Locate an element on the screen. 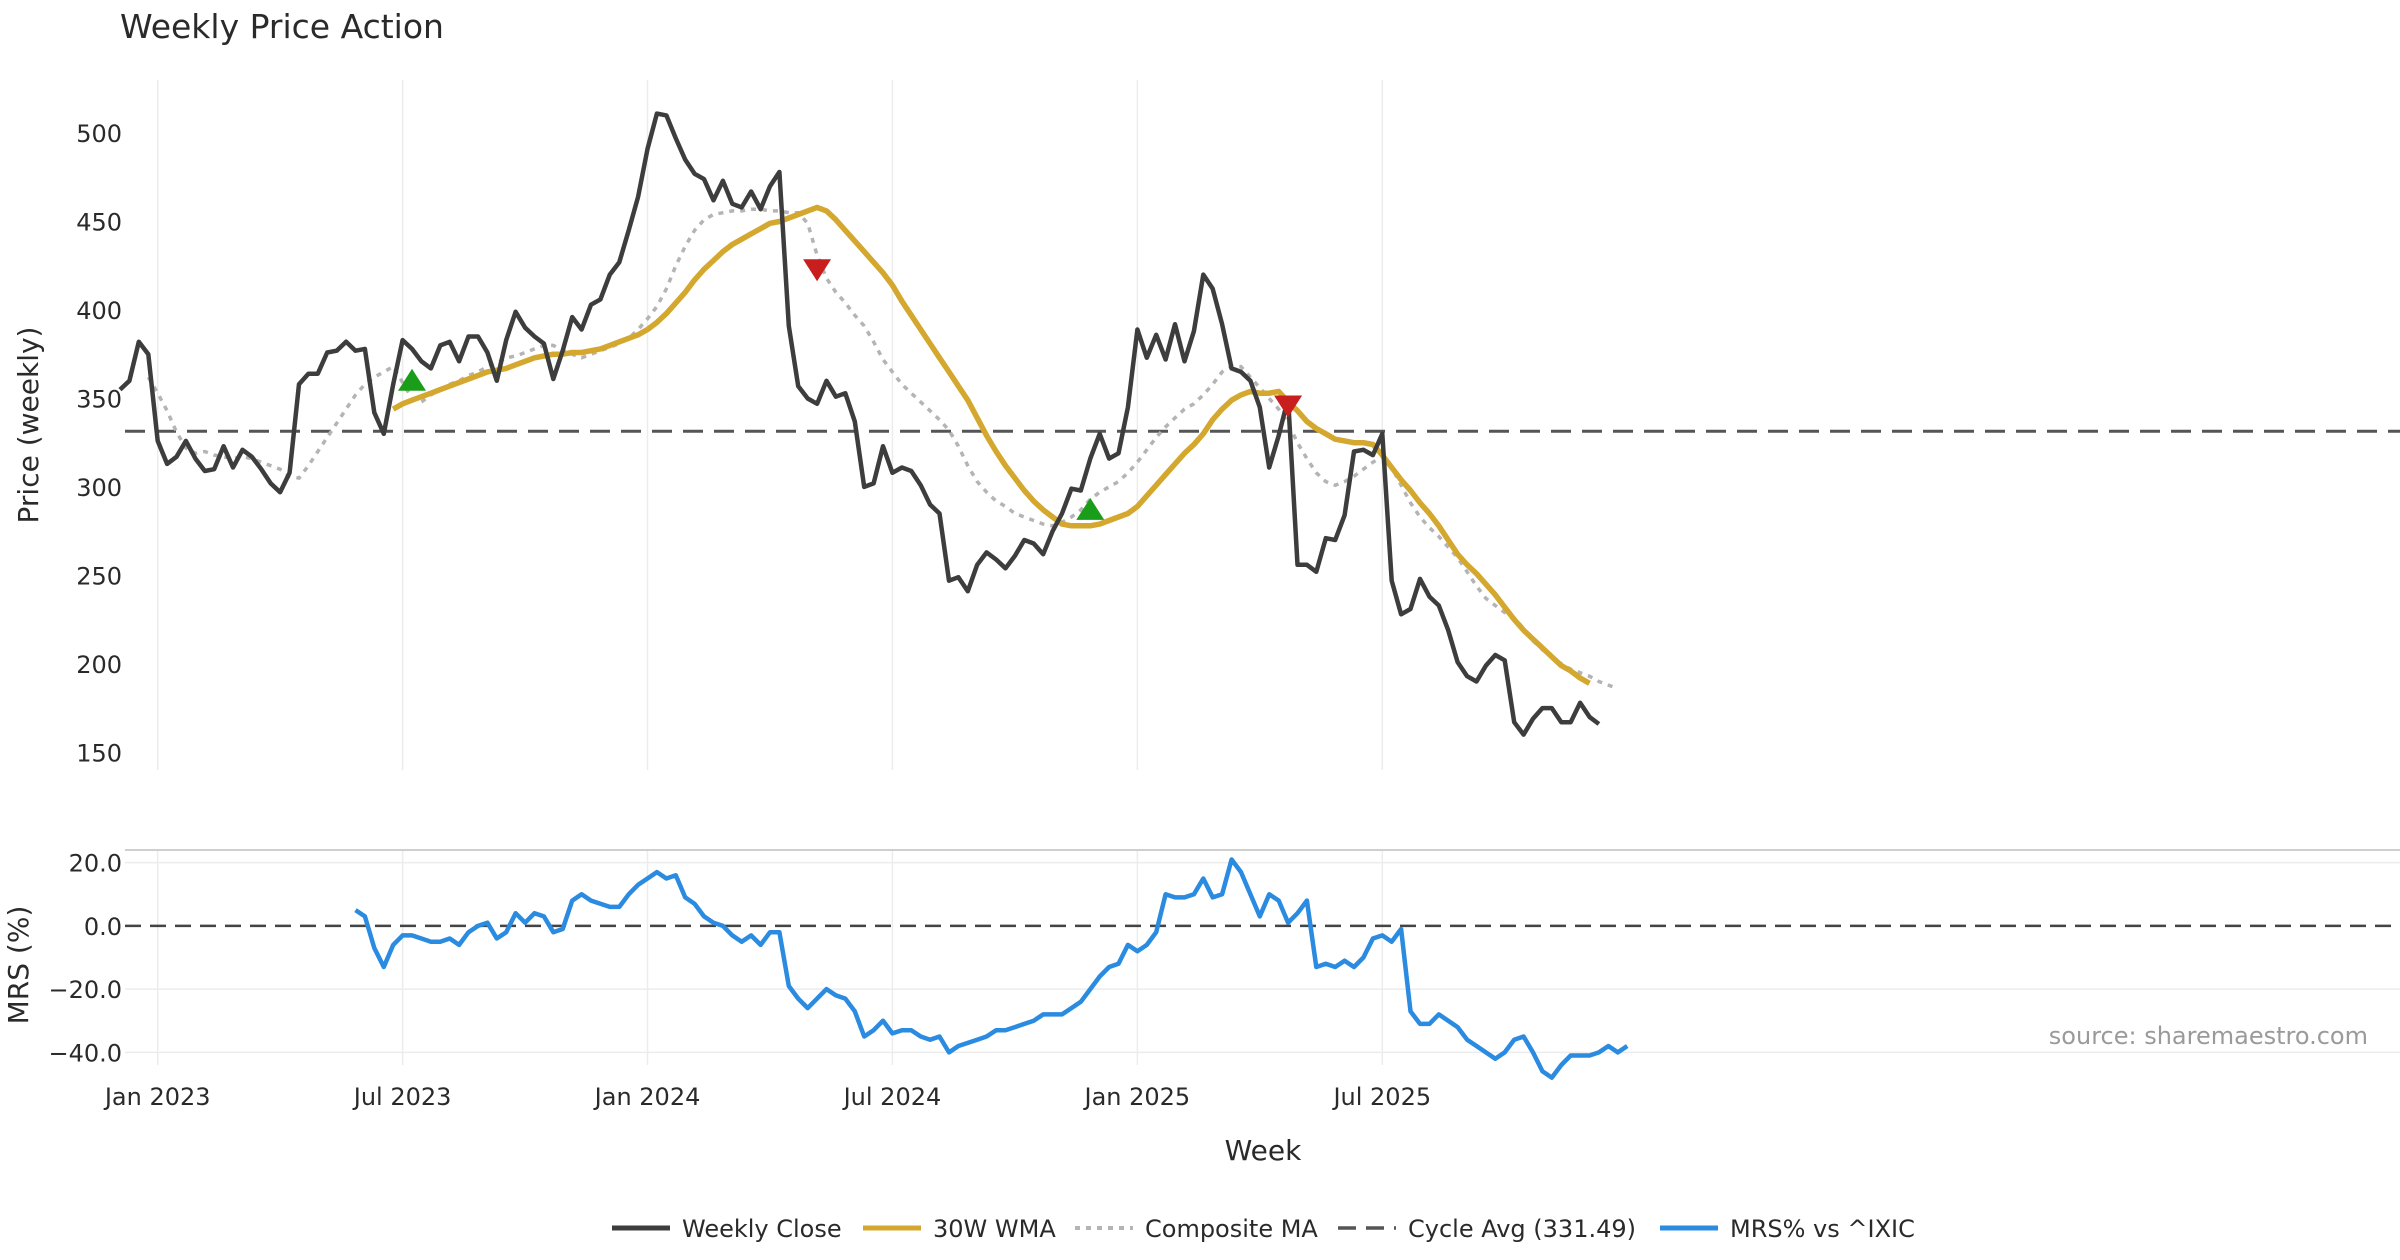 Image resolution: width=2400 pixels, height=1260 pixels. x-tick-label: Jan 2024 is located at coordinates (647, 1097).